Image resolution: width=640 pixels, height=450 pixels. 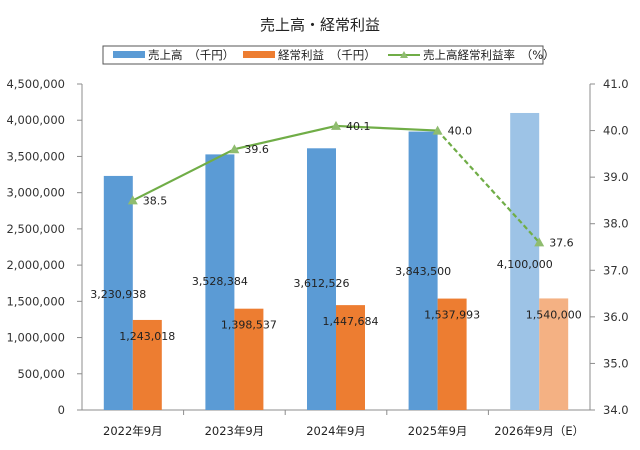 I want to click on y-left-tick-label: 2,500,000, so click(x=35, y=229).